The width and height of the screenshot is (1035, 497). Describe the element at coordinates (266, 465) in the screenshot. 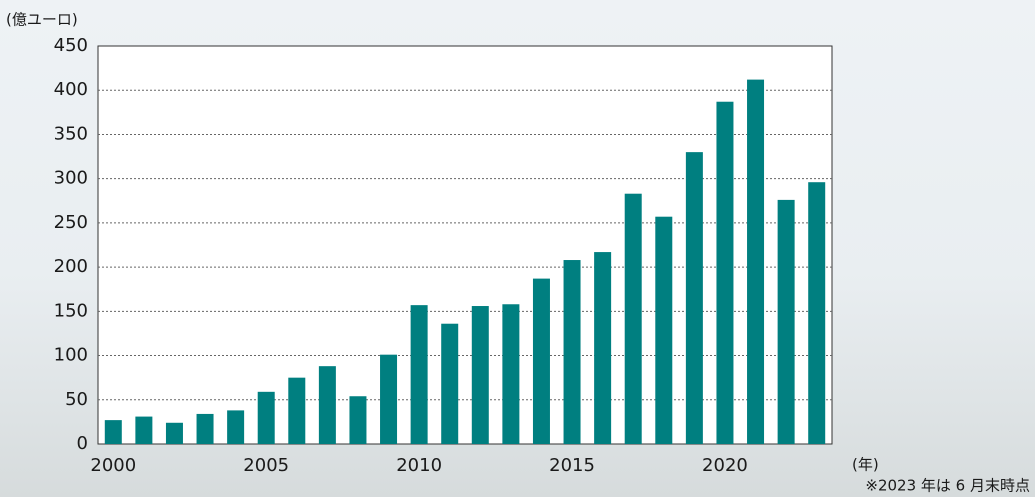

I see `x-tick-label: 2005` at that location.